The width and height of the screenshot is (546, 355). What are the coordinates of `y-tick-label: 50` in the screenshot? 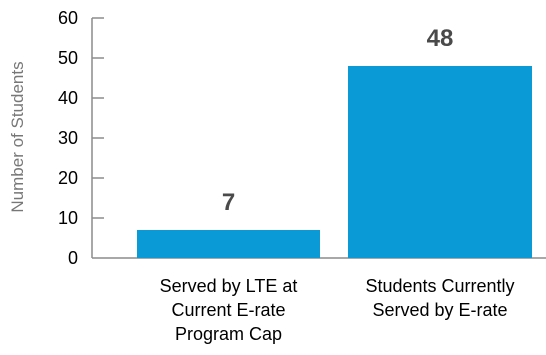 It's located at (68, 58).